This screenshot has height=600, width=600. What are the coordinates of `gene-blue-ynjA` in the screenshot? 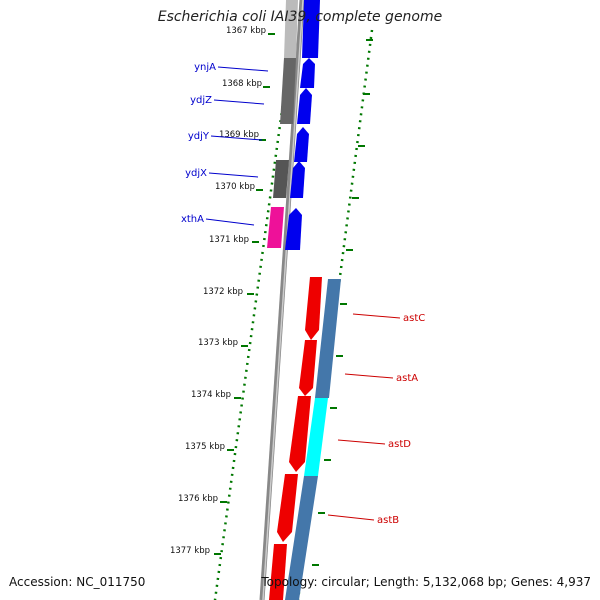 It's located at (307, 73).